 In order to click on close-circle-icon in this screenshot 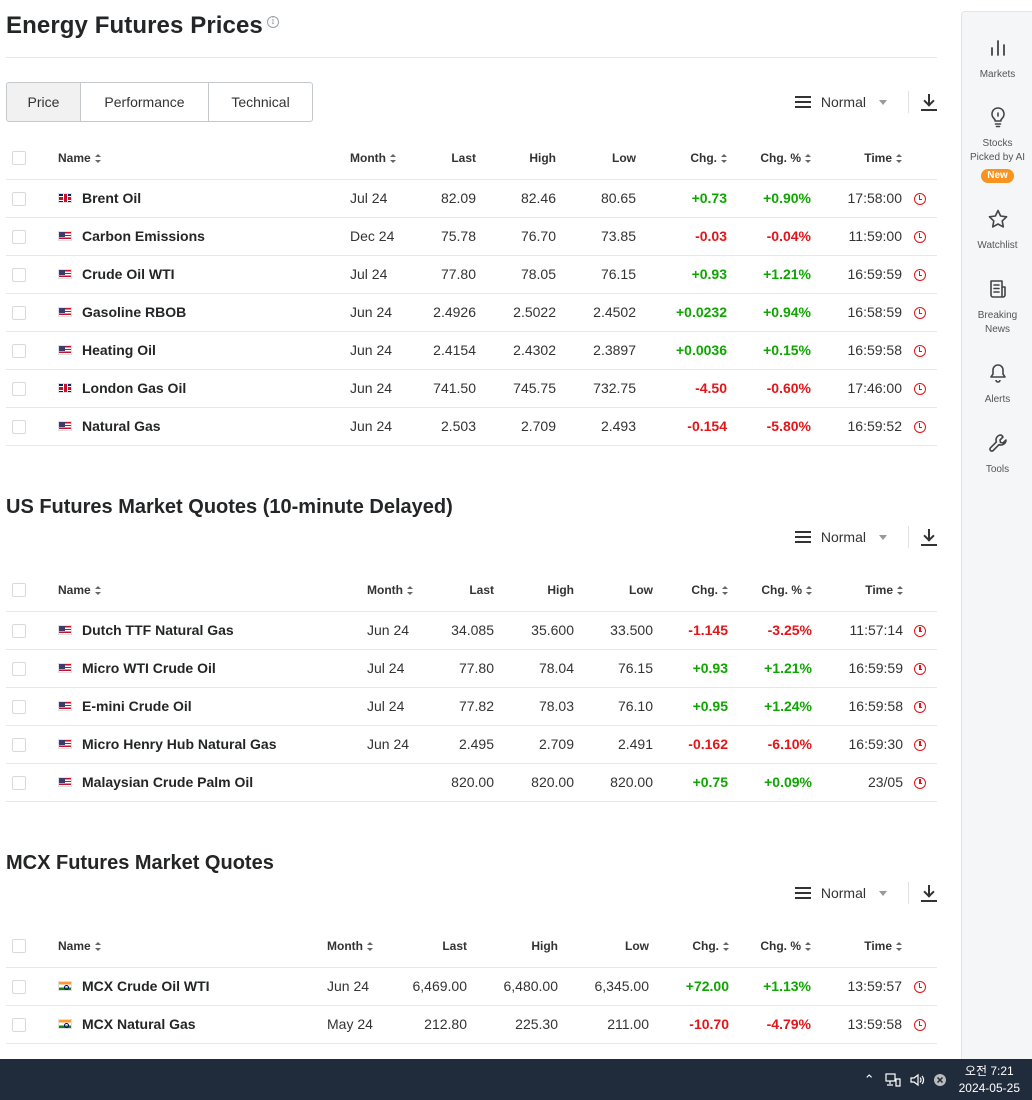, I will do `click(940, 1080)`.